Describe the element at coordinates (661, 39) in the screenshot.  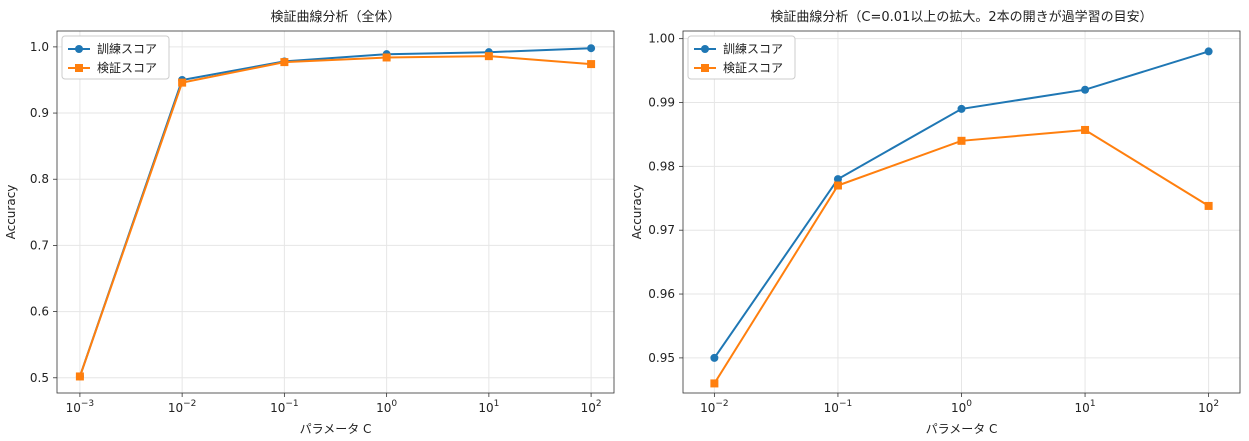
I see `y-tick-label: 1.00` at that location.